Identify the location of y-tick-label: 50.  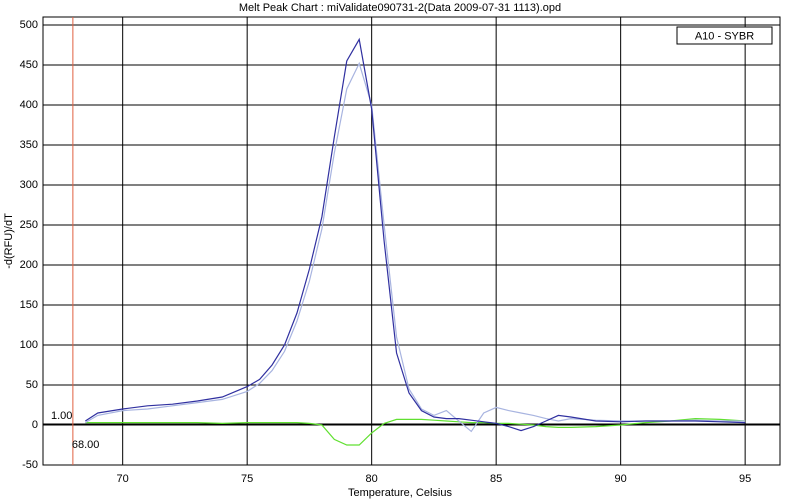
(32, 385).